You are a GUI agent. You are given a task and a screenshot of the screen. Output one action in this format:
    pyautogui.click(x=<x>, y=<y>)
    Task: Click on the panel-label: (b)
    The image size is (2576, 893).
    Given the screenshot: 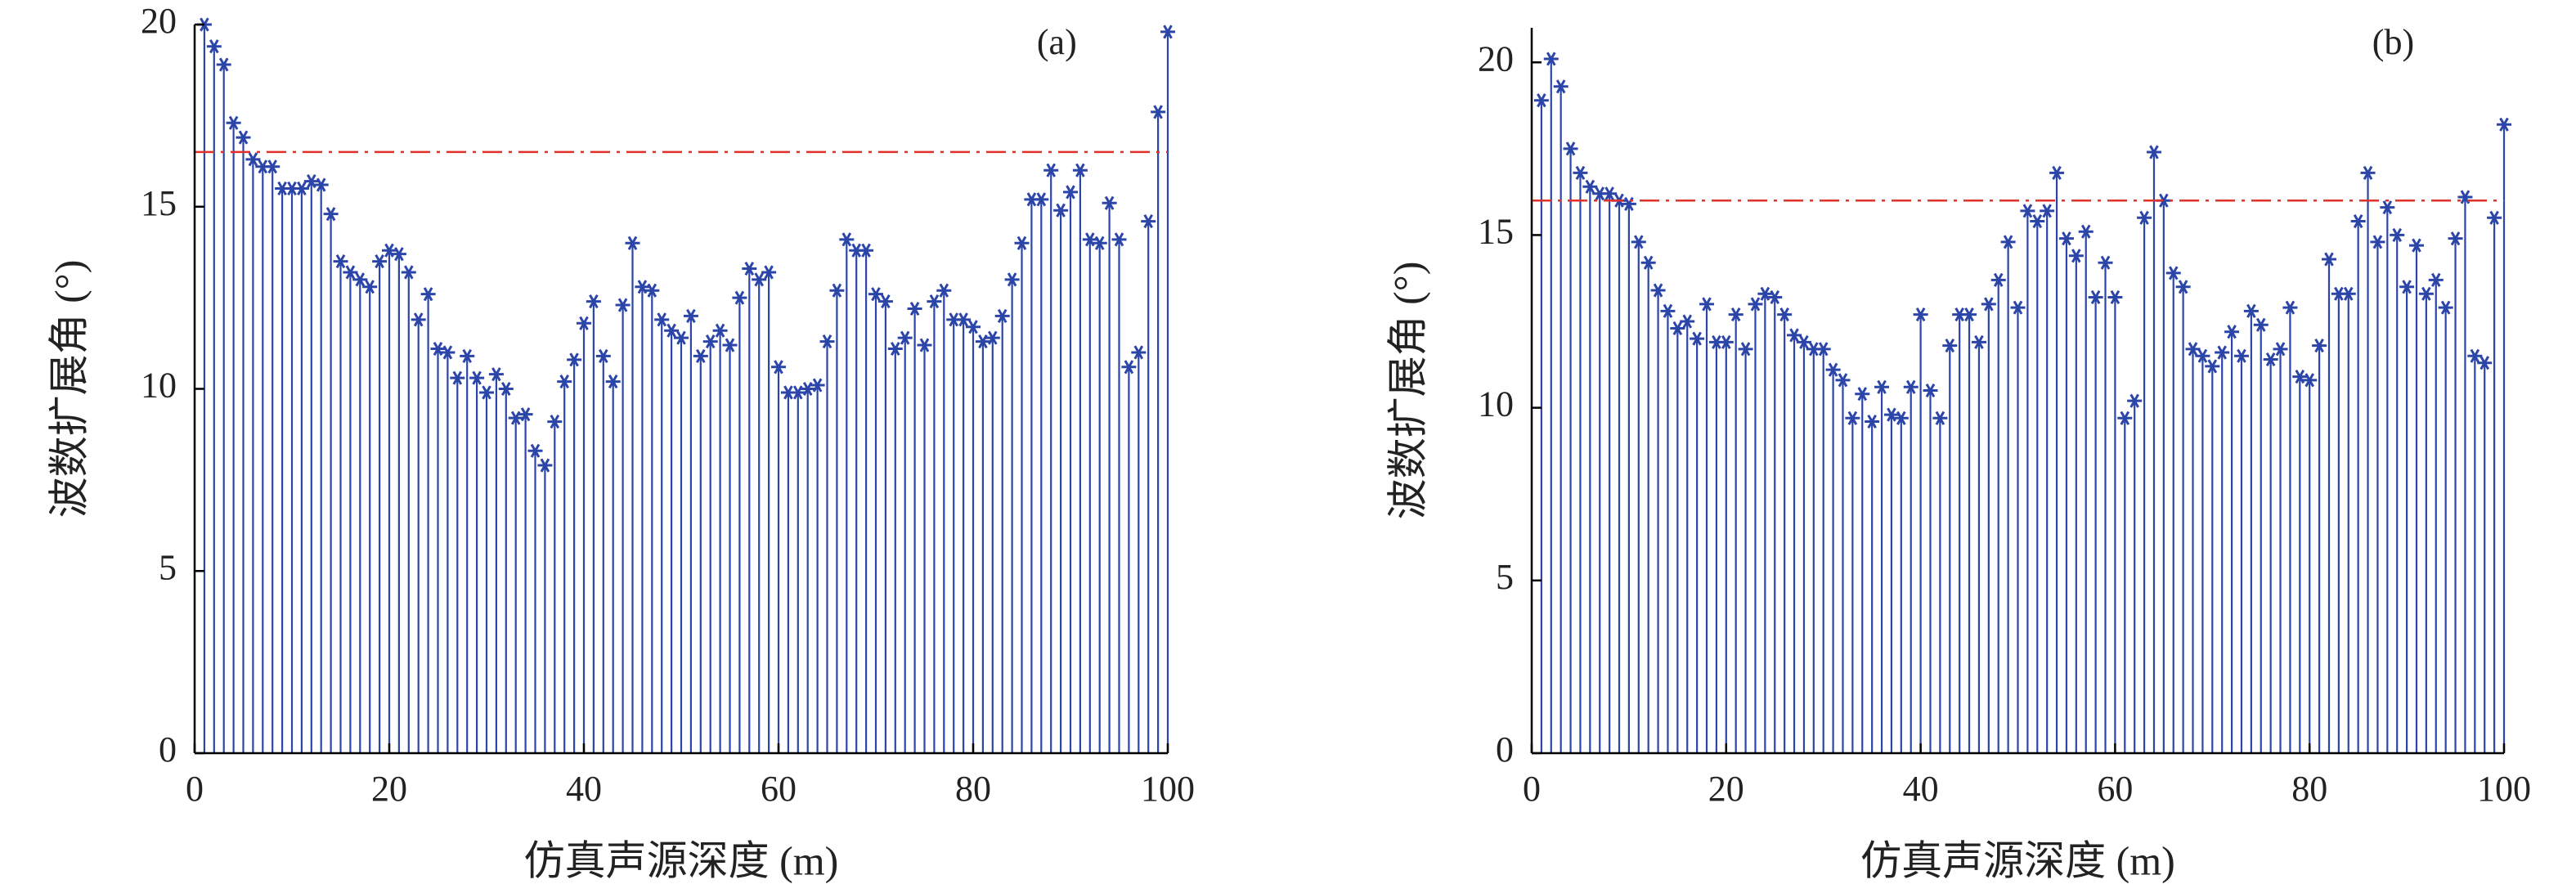 What is the action you would take?
    pyautogui.click(x=2393, y=42)
    